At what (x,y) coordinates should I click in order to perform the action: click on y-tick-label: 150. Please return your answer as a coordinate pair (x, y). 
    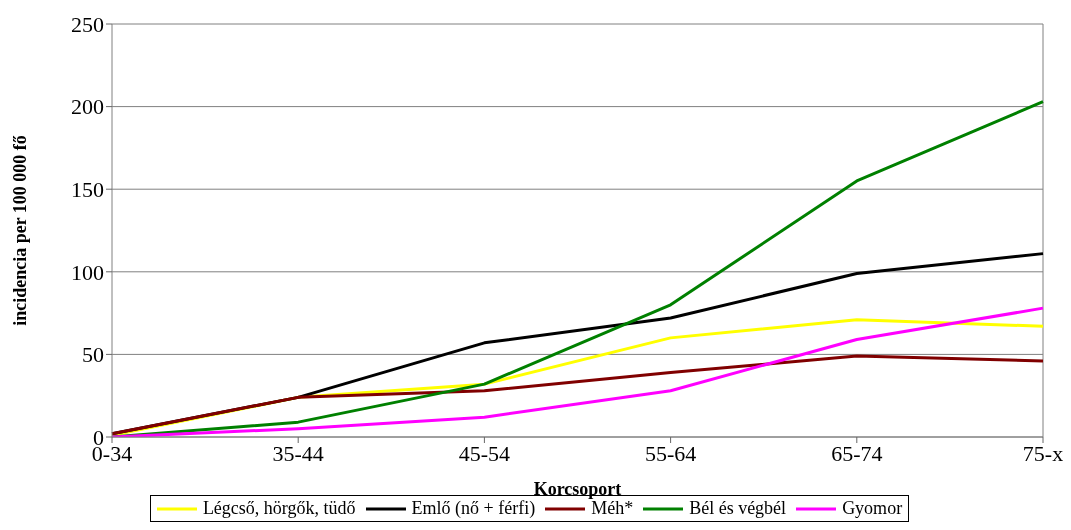
    Looking at the image, I should click on (87, 190).